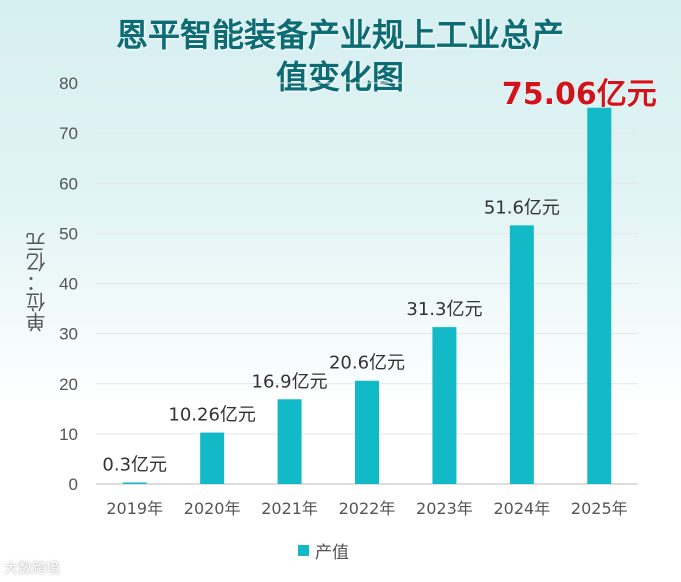 This screenshot has width=681, height=582. What do you see at coordinates (37, 282) in the screenshot?
I see `y-axis-label: 单位：亿元` at bounding box center [37, 282].